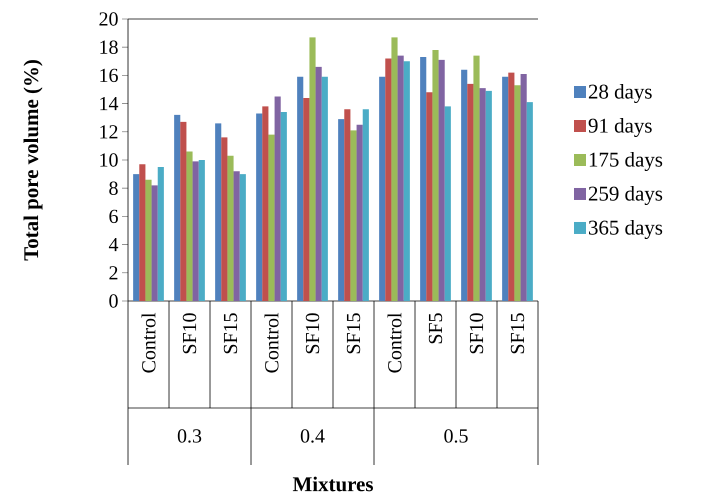 The width and height of the screenshot is (726, 497). Describe the element at coordinates (332, 484) in the screenshot. I see `x-axis-title: Mixtures` at that location.